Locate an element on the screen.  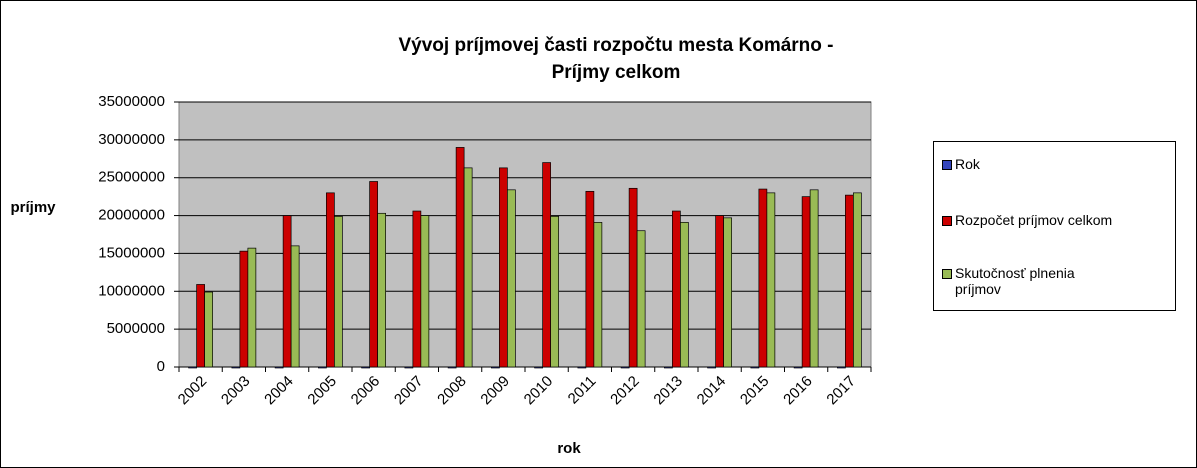
legend-label: Skutočnosť plnenia príjmov is located at coordinates (1015, 281).